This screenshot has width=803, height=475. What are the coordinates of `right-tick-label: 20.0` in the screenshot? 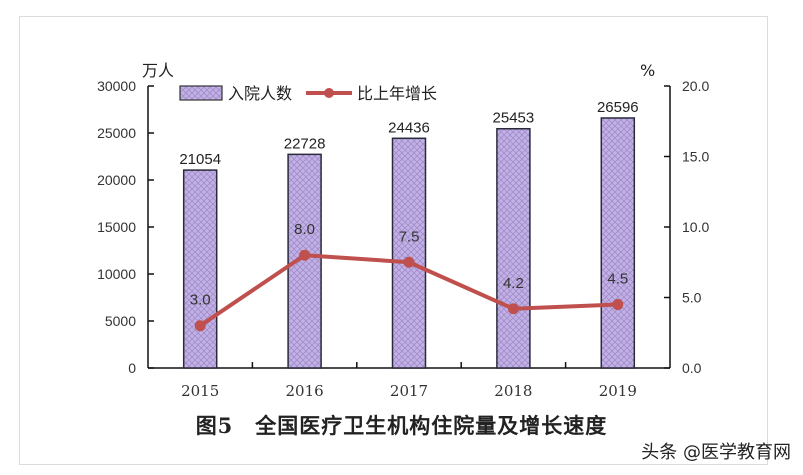 It's located at (695, 86).